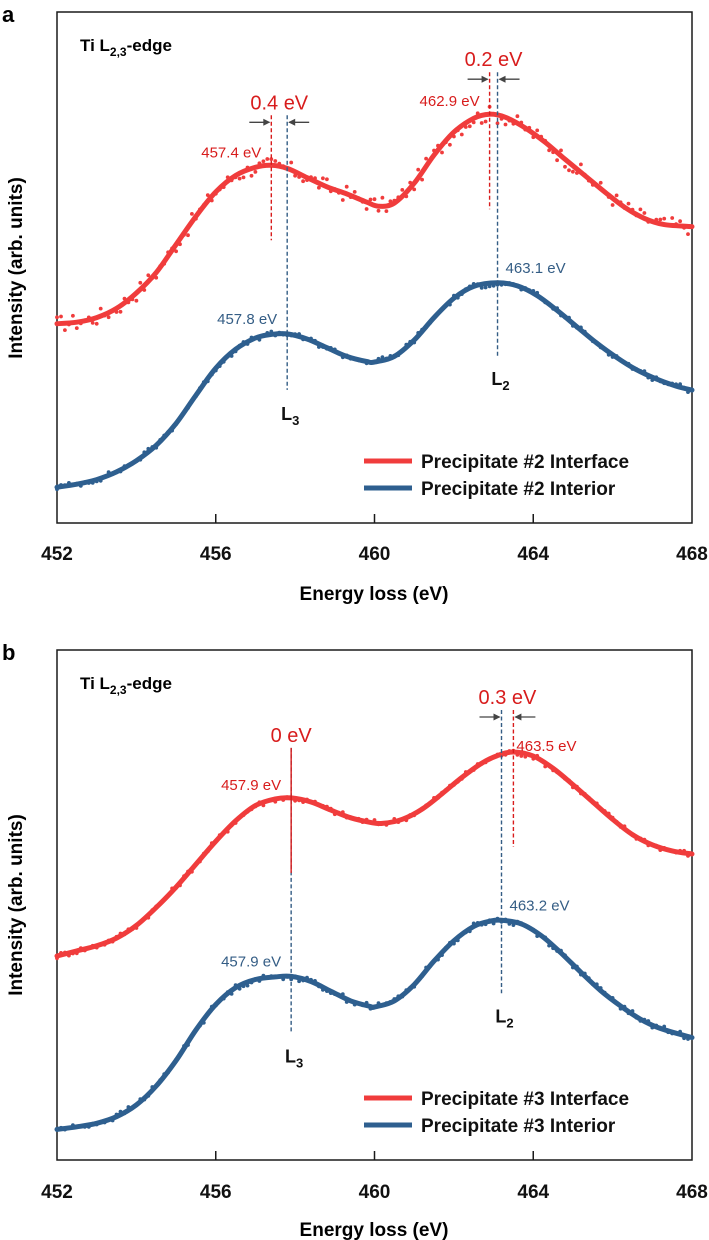 The image size is (709, 1240). What do you see at coordinates (267, 122) in the screenshot?
I see `shift-arrow-L3-left-head` at bounding box center [267, 122].